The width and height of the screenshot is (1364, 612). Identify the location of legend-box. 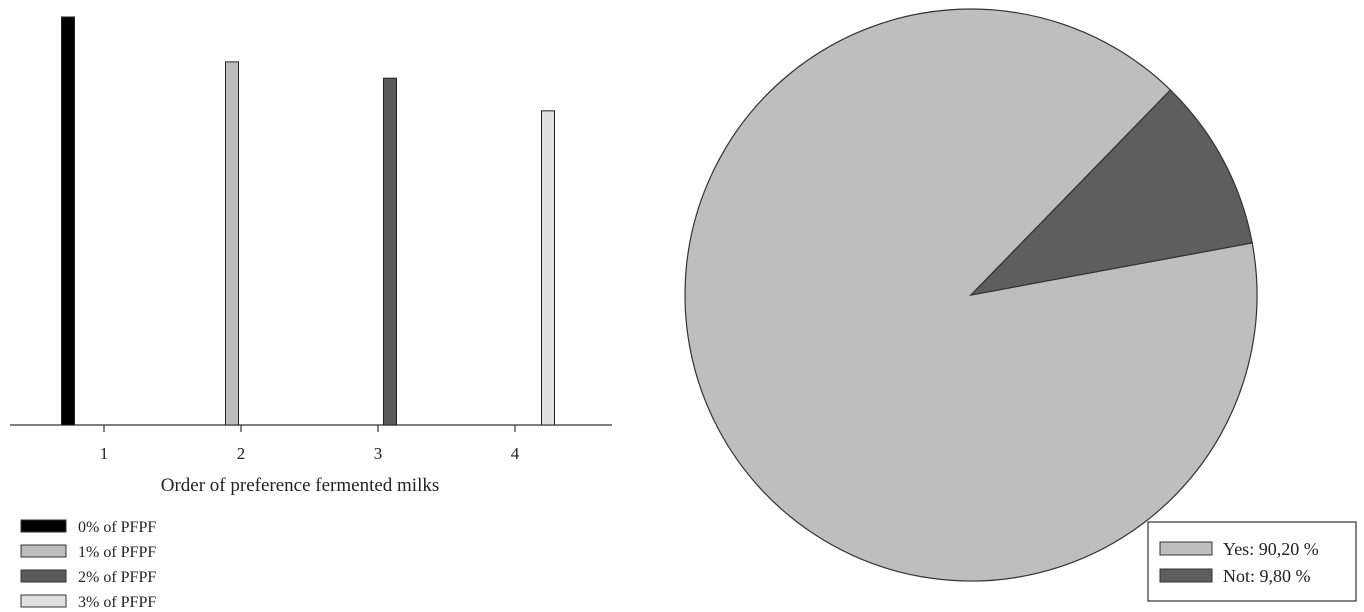
(1252, 561).